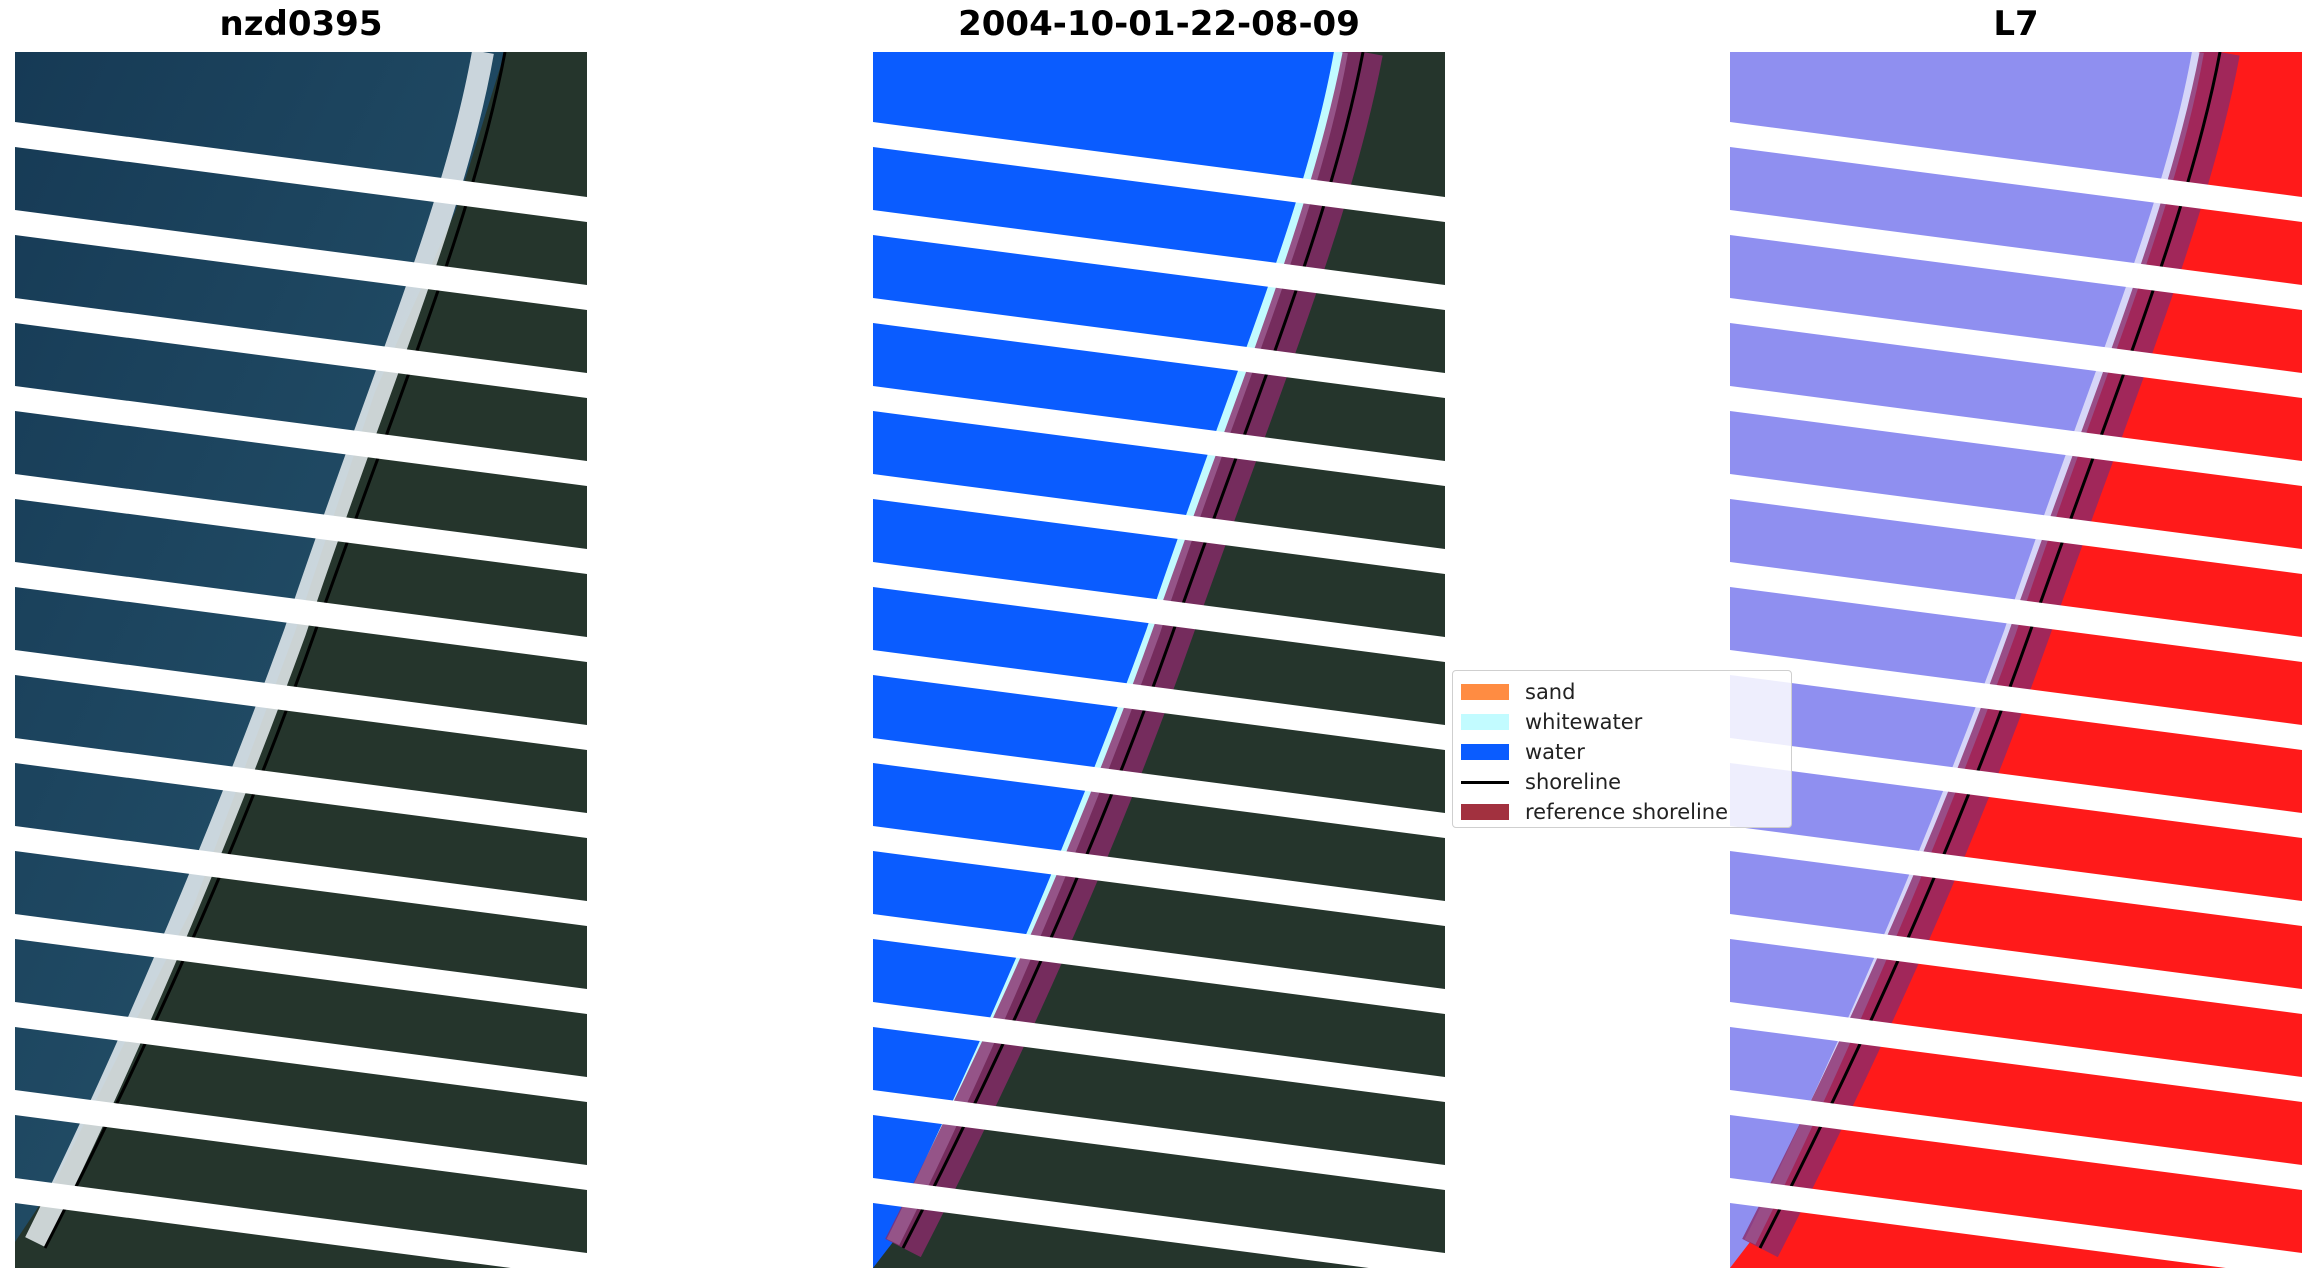  What do you see at coordinates (1485, 752) in the screenshot?
I see `water-swatch` at bounding box center [1485, 752].